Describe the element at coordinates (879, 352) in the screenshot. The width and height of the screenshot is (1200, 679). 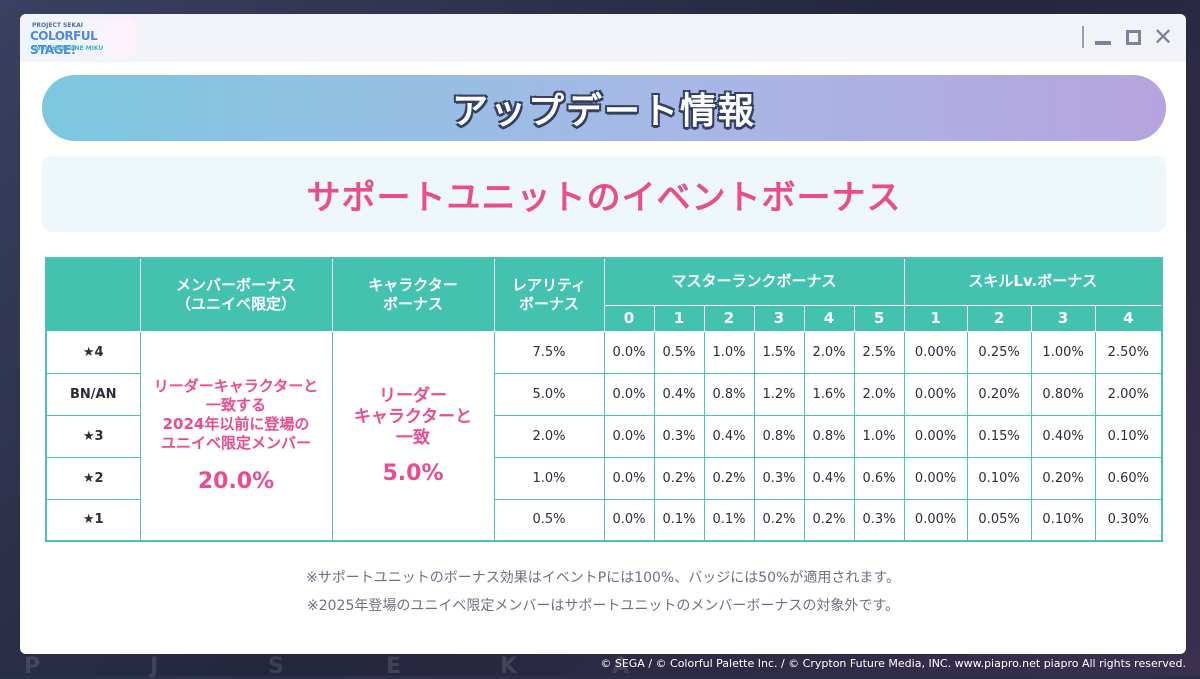
I see `master-rank-value: 2.5%` at that location.